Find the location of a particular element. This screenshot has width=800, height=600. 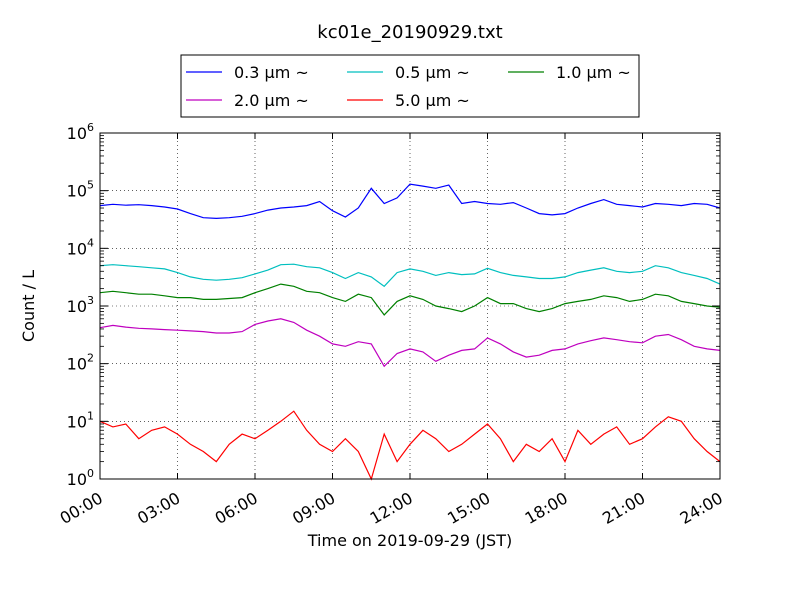

x-tick-label: 12:00 is located at coordinates (391, 508).